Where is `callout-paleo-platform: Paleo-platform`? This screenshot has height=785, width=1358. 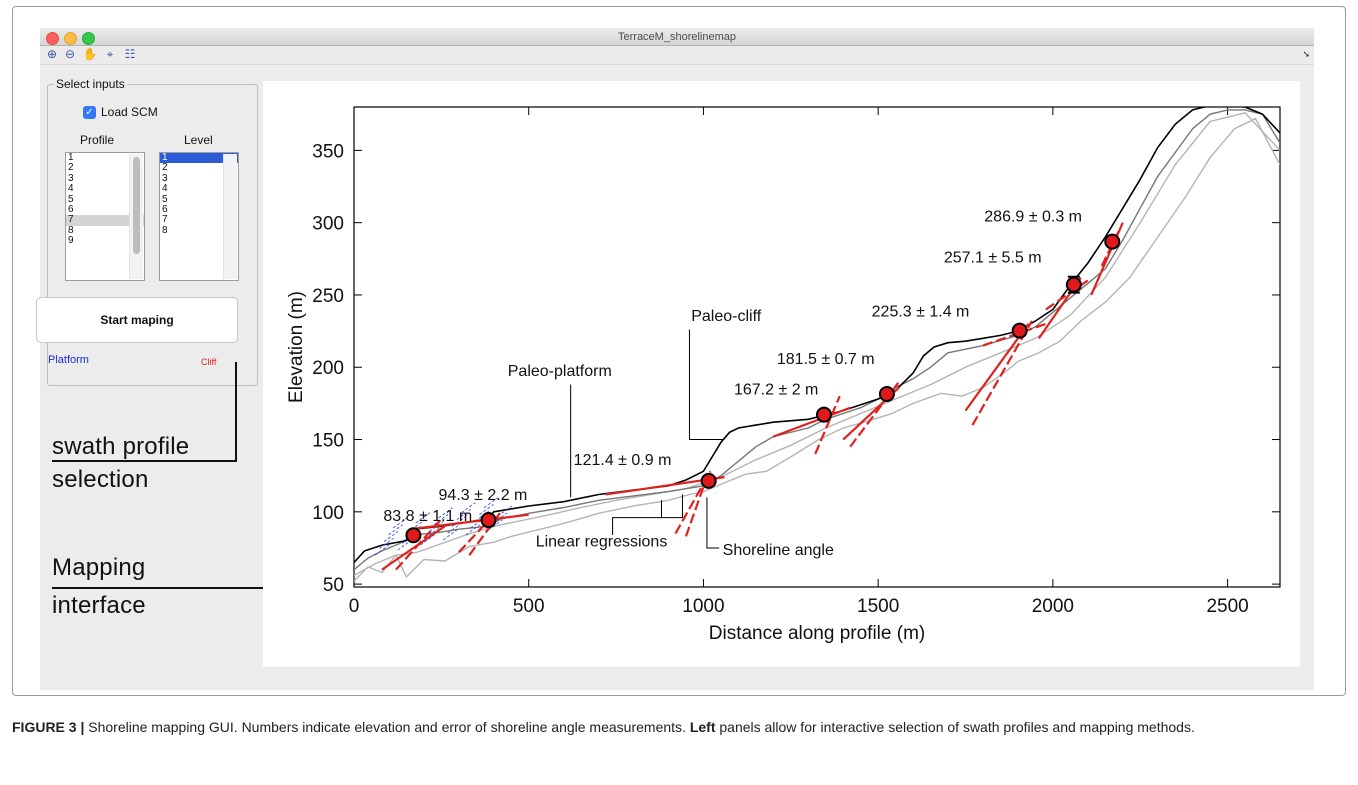 callout-paleo-platform: Paleo-platform is located at coordinates (560, 371).